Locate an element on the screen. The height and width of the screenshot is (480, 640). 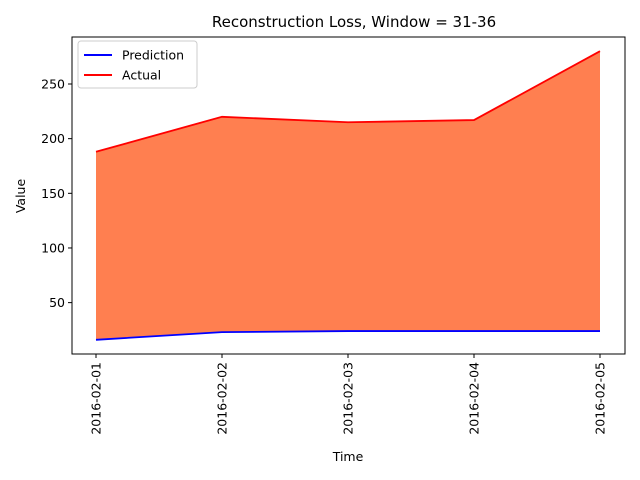
legend-box is located at coordinates (137, 64).